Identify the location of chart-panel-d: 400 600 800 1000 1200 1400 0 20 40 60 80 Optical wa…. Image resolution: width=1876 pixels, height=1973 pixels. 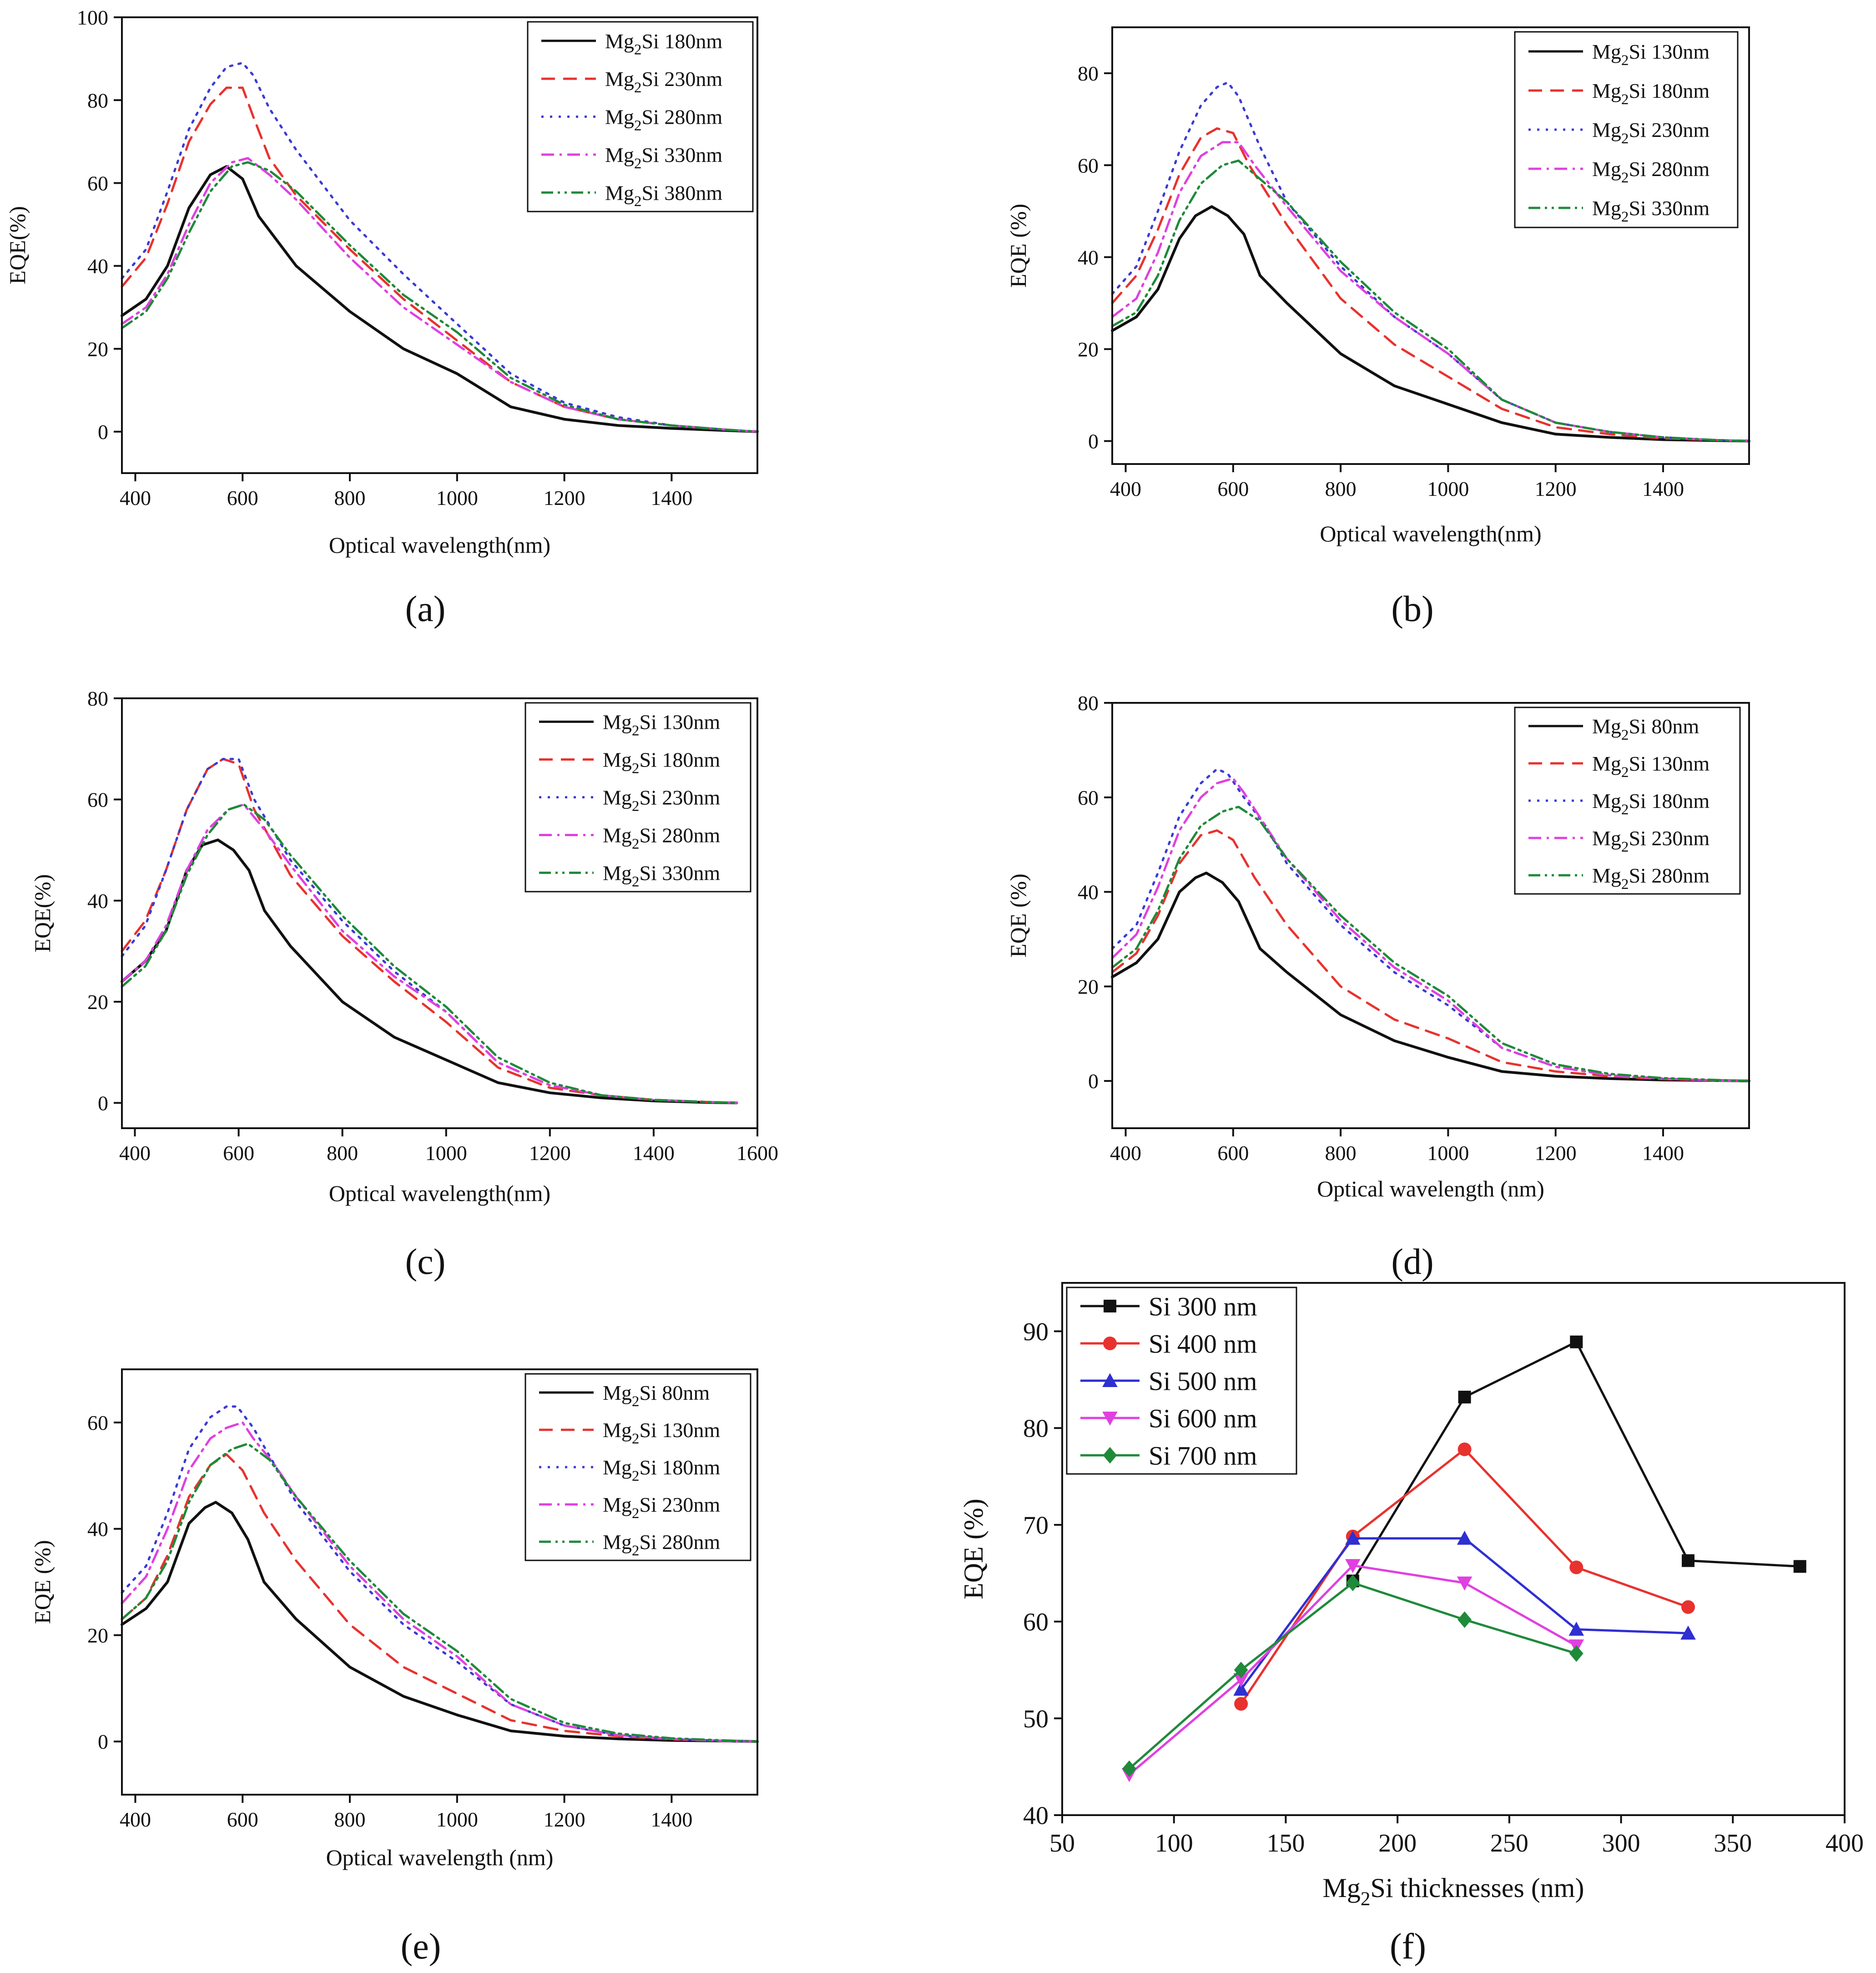
(1377, 946).